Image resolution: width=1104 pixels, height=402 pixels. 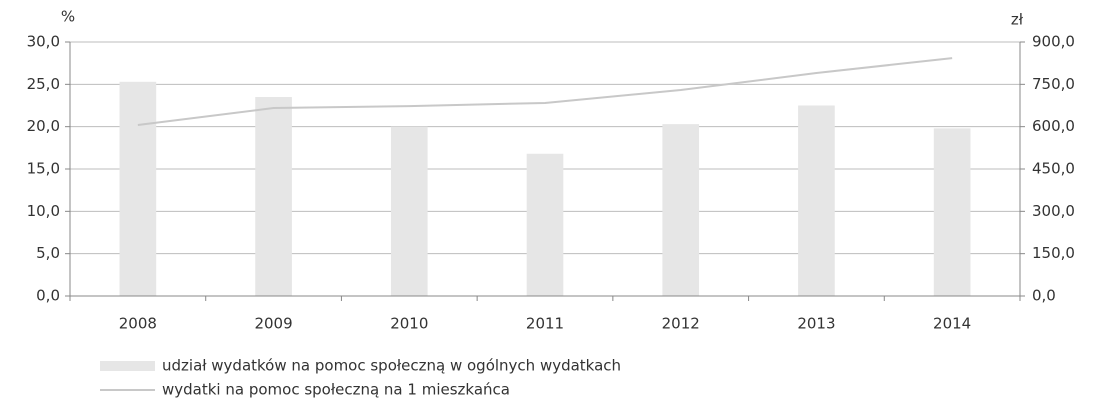 What do you see at coordinates (48, 296) in the screenshot?
I see `y-tick-label: 0,0` at bounding box center [48, 296].